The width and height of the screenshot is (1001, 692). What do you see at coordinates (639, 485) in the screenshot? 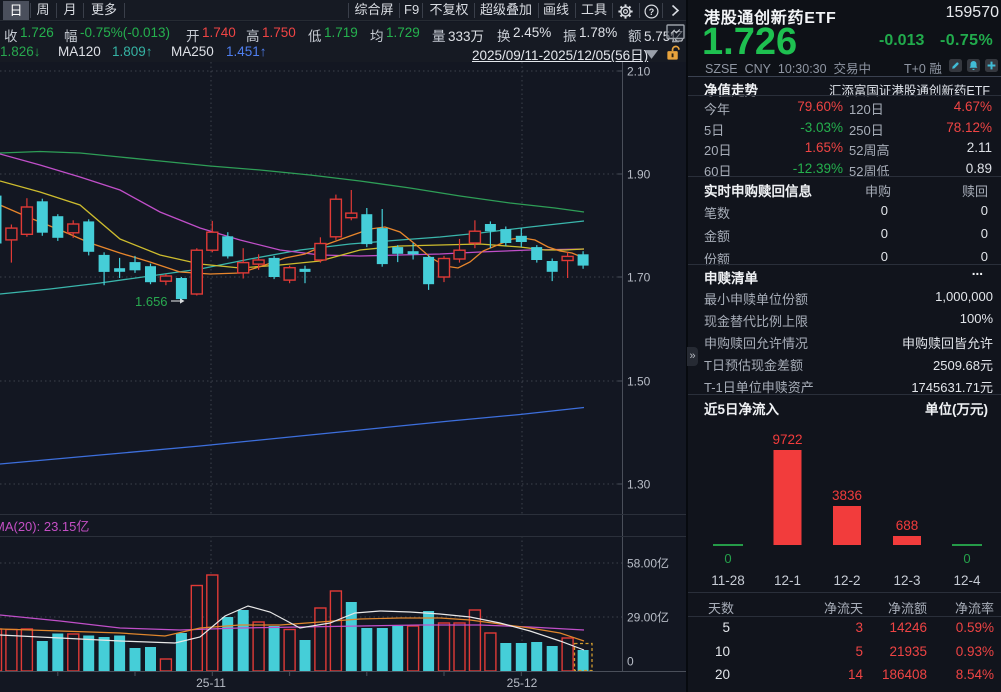
I see `svg-text: 1.30` at bounding box center [639, 485].